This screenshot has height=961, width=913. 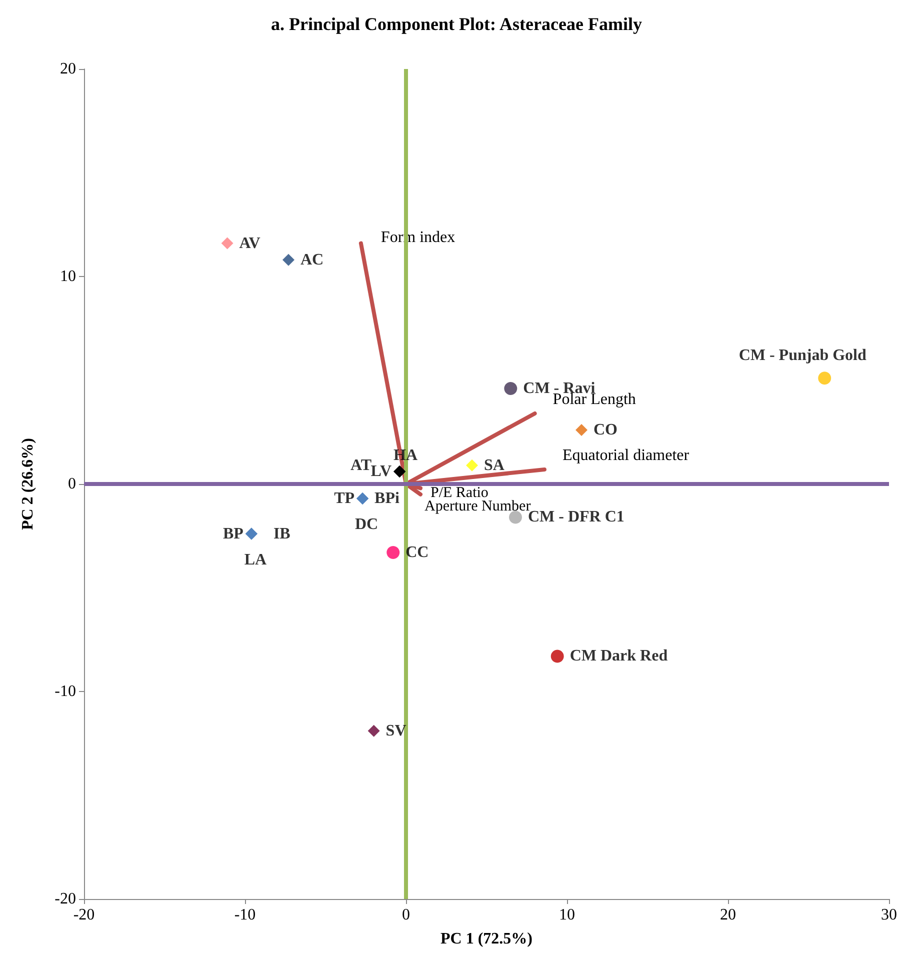 I want to click on x-tick-label: 30, so click(x=889, y=915).